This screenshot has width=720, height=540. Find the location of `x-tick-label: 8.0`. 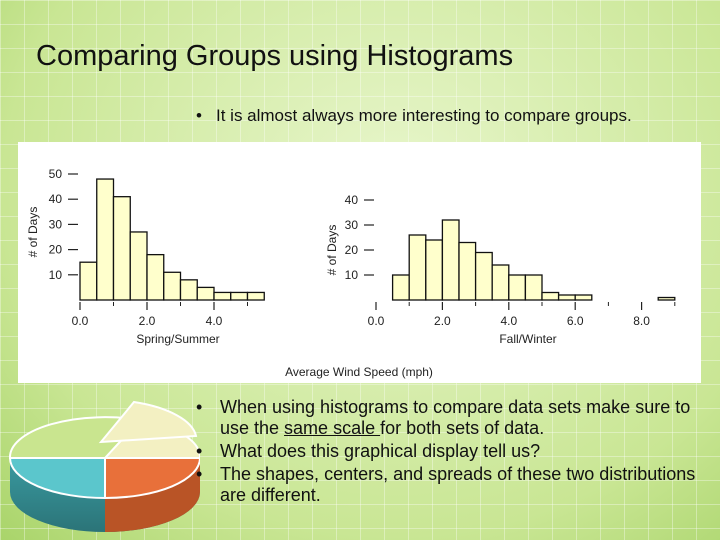

x-tick-label: 8.0 is located at coordinates (641, 321).